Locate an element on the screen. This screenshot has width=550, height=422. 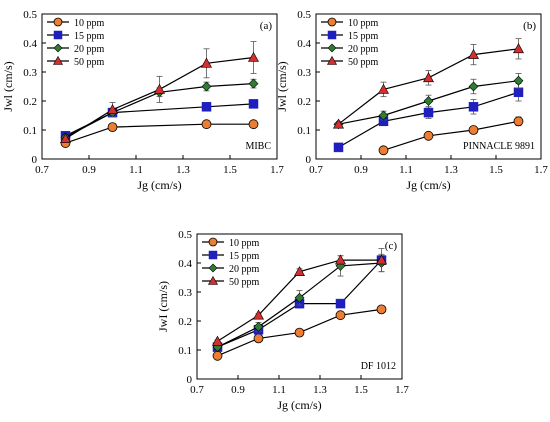
series-50-ppm is located at coordinates (428, 83).